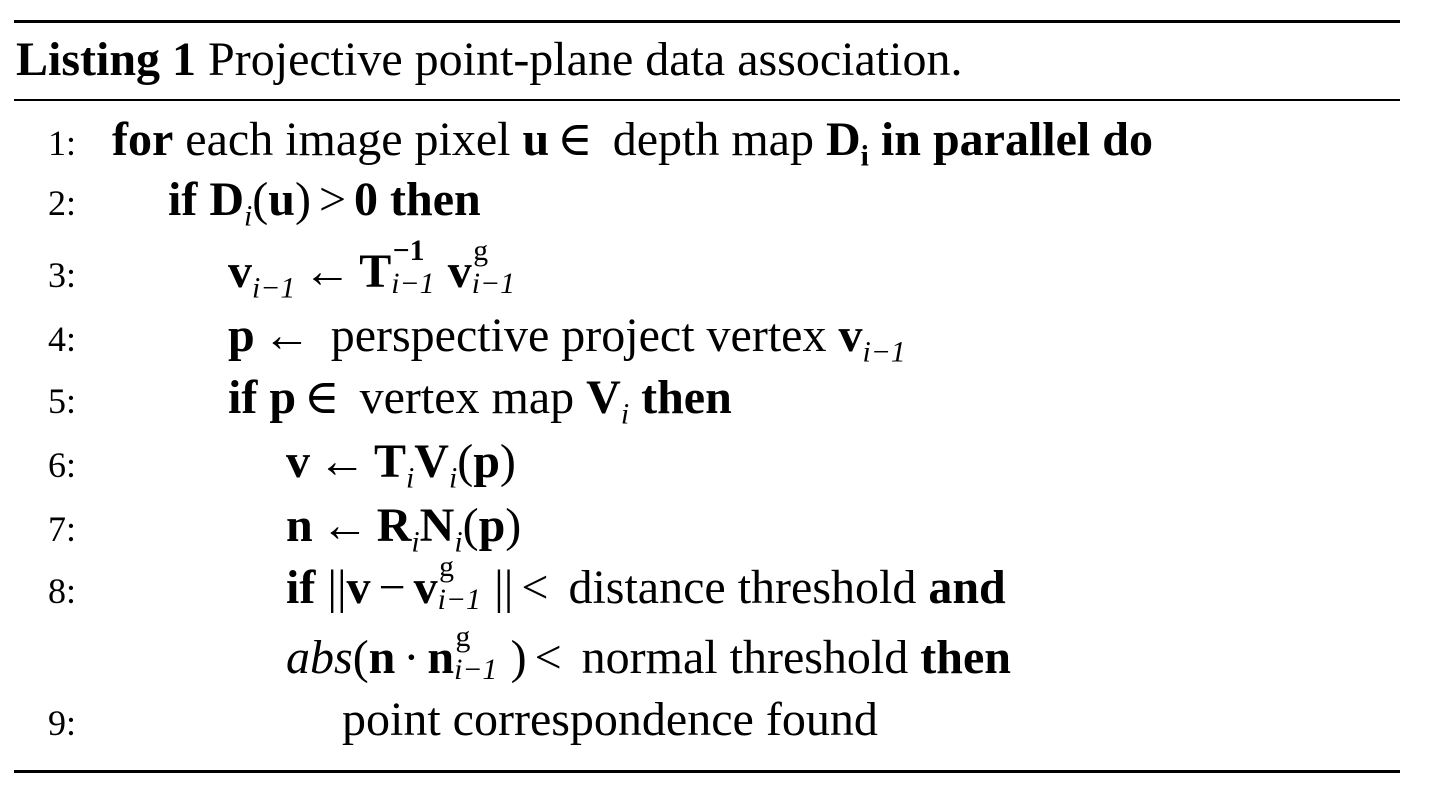 The image size is (1440, 788). Describe the element at coordinates (720, 200) in the screenshot. I see `code-line-2: 2: if Di(u) >0 then` at that location.